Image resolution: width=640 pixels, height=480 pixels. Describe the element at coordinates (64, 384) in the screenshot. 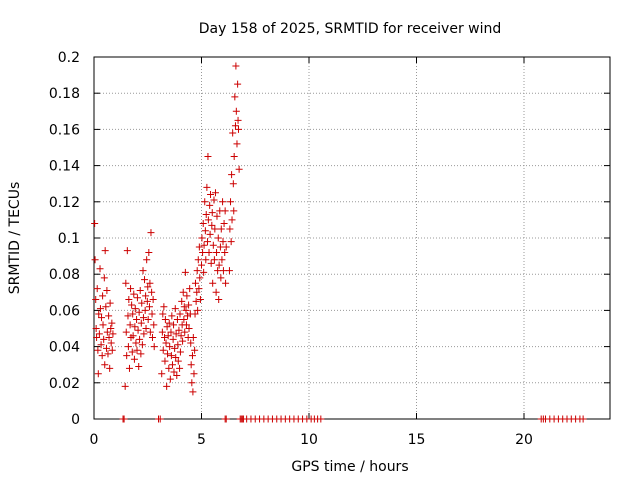

I see `y-tick-label: 0.02` at that location.